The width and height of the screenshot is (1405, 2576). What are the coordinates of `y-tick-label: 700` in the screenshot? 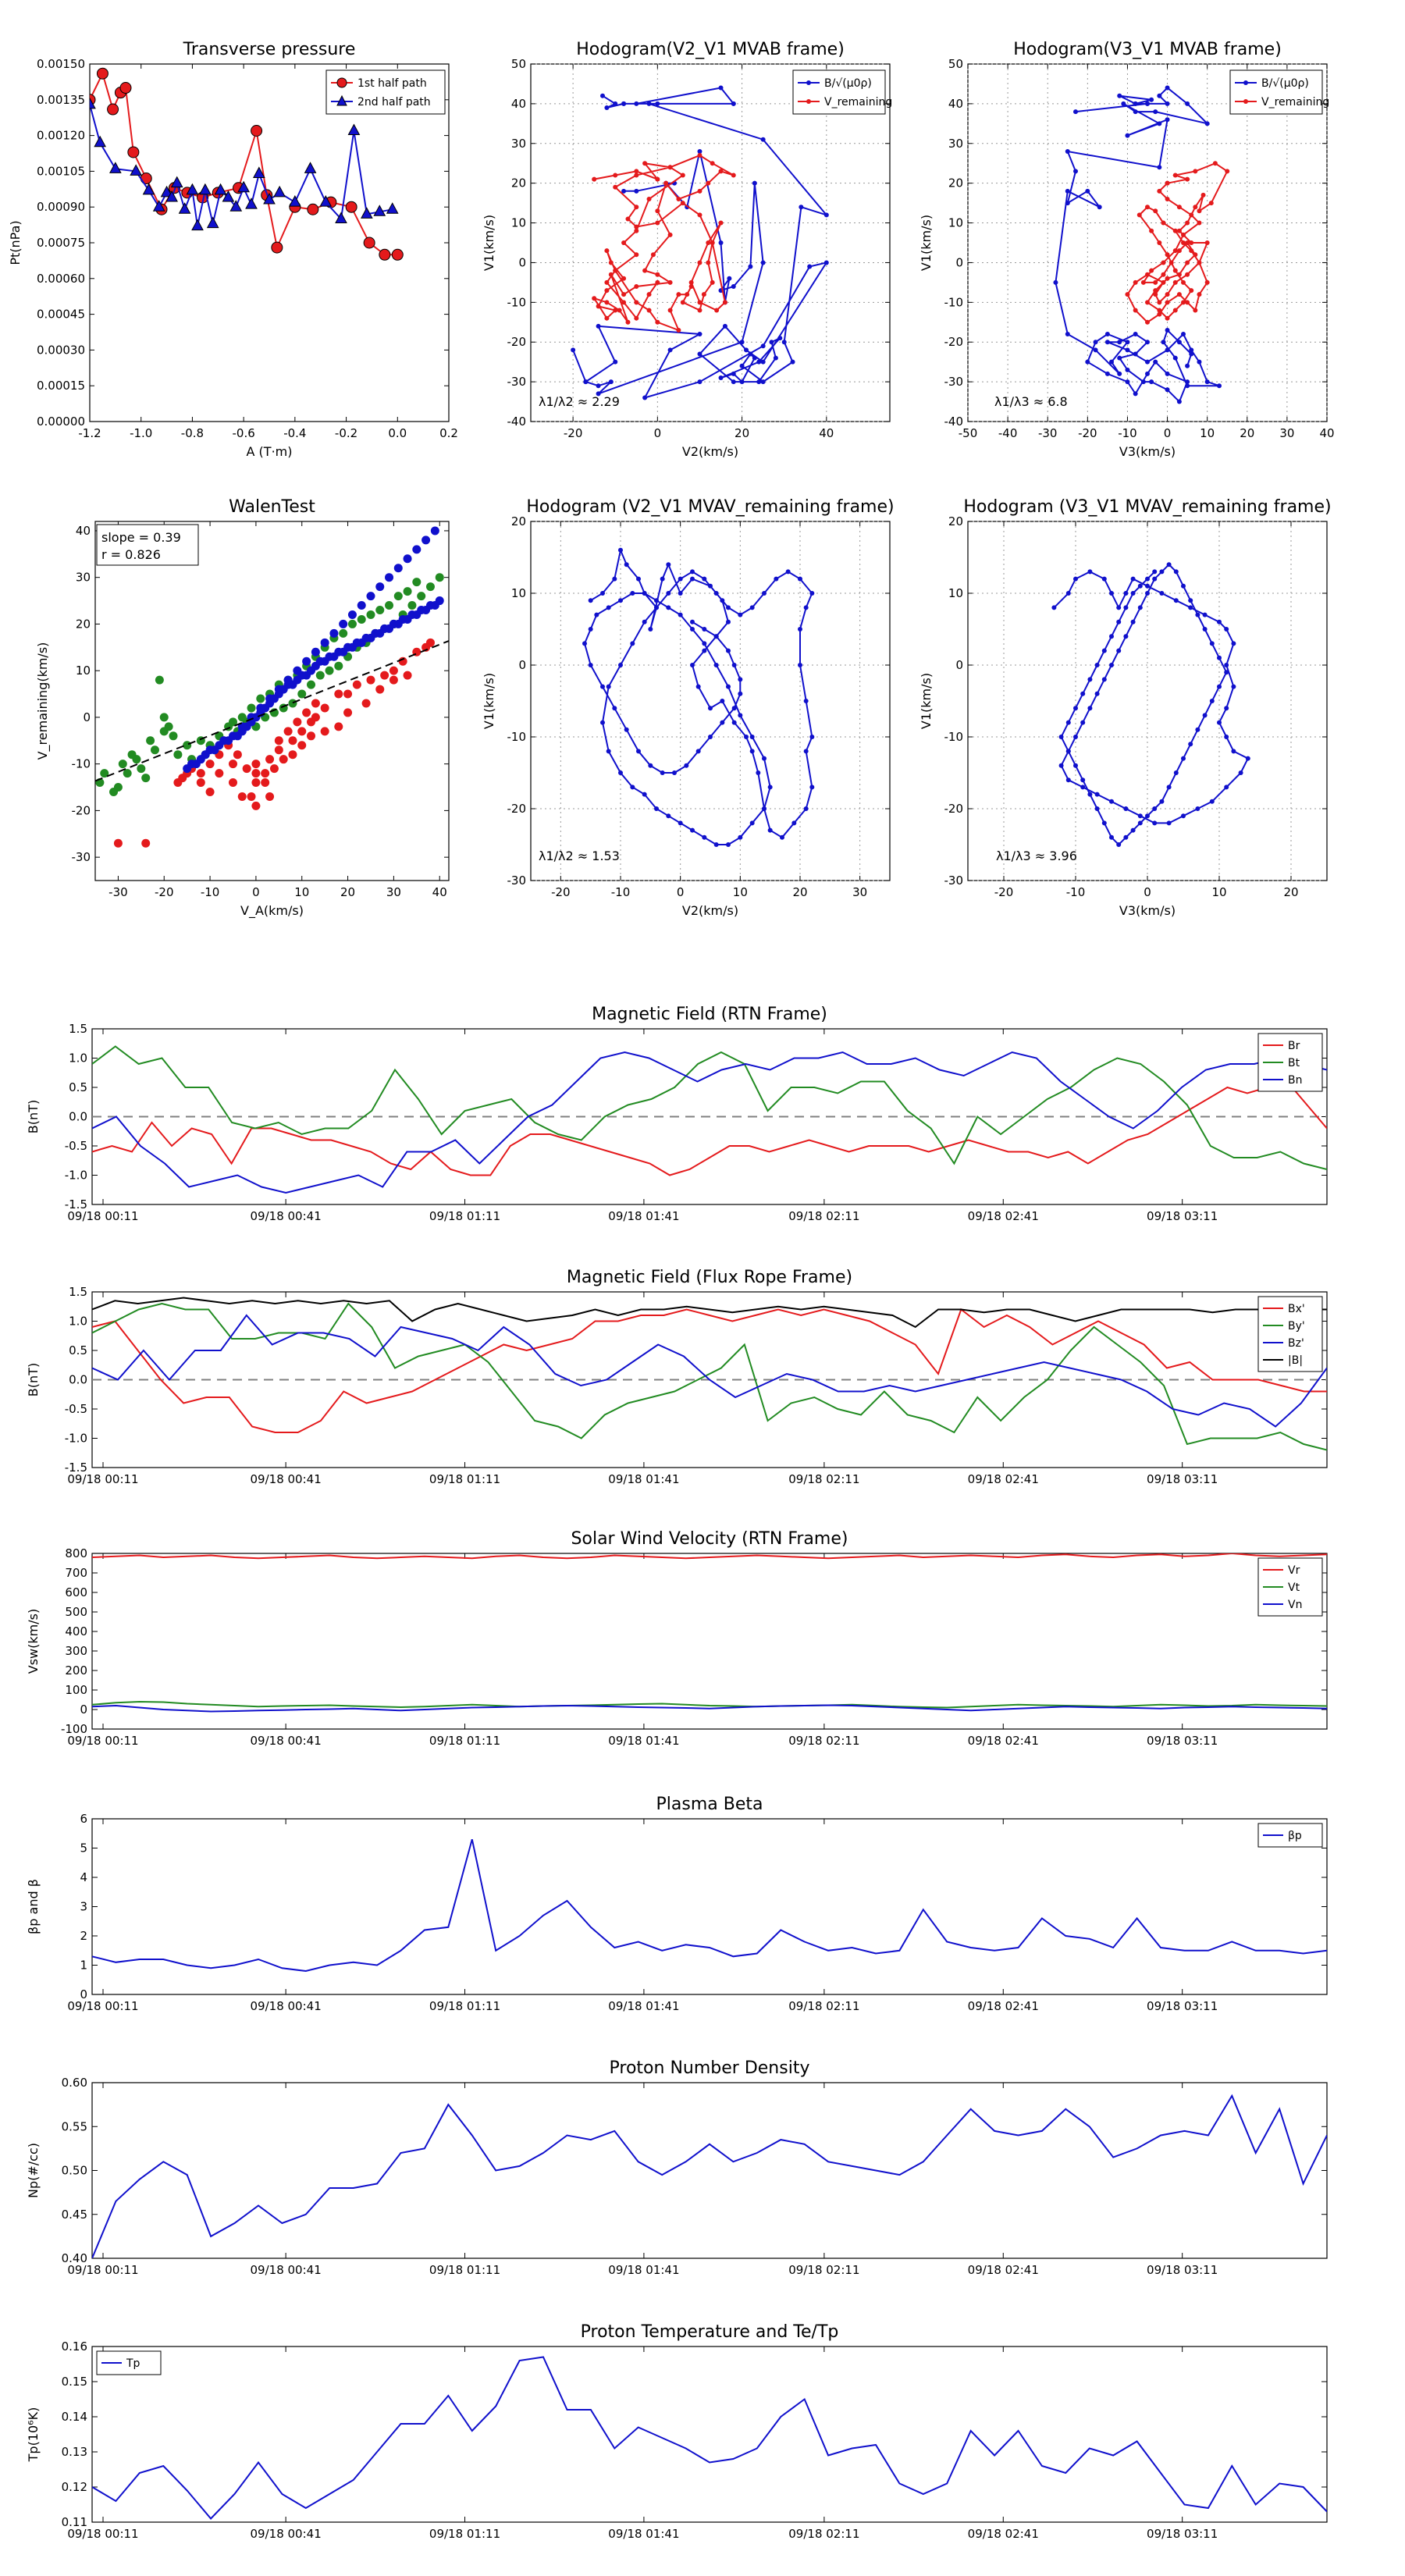 It's located at (76, 1573).